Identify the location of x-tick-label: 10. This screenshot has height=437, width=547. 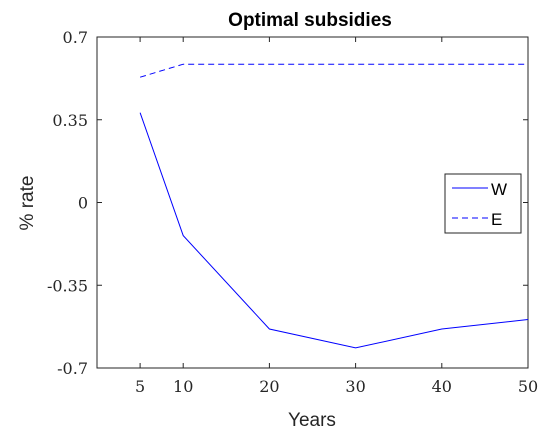
(183, 386).